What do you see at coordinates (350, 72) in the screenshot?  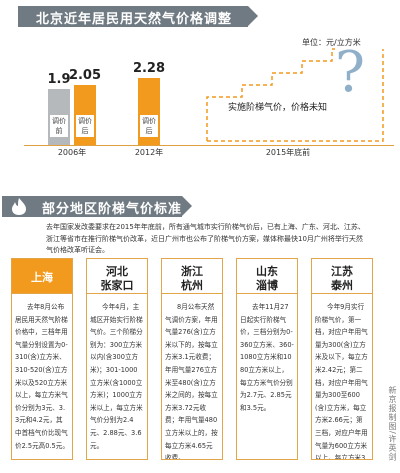 I see `question-mark-icon: ?` at bounding box center [350, 72].